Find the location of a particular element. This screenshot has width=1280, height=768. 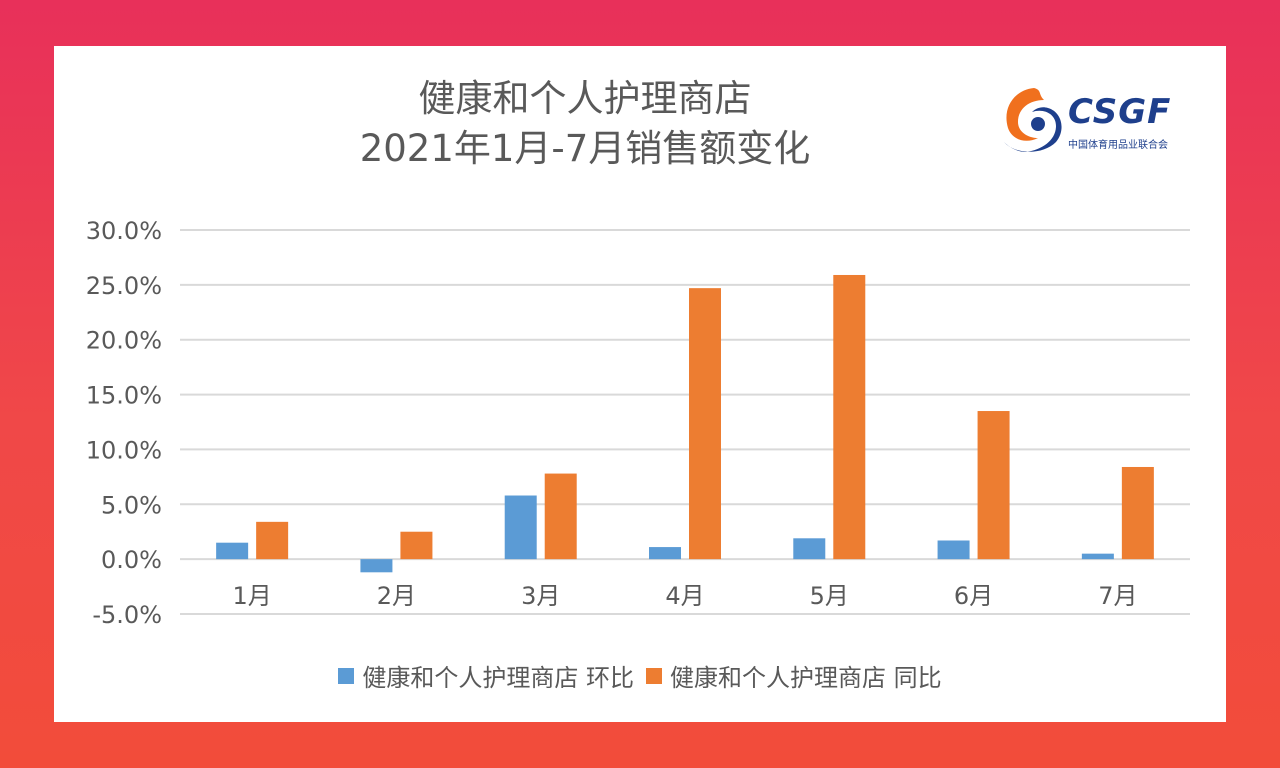

chart-title: 健康和个人护理商店 2021年1月-7月销售额变化 is located at coordinates (640, 124).